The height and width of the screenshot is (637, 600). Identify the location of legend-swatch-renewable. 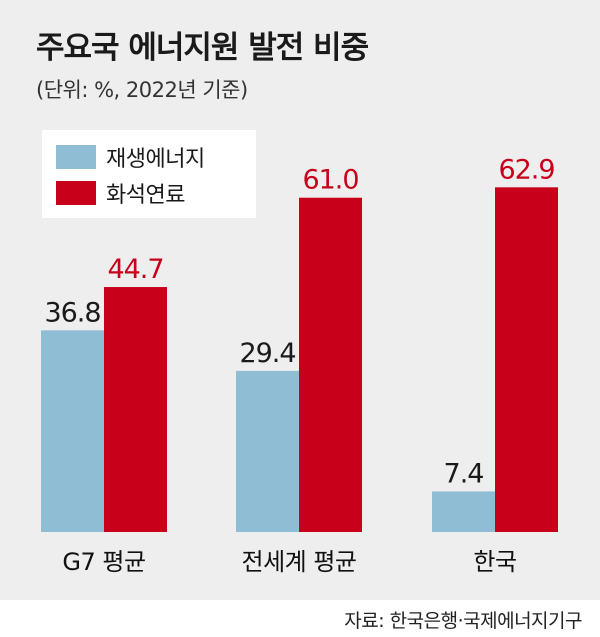
(76, 157).